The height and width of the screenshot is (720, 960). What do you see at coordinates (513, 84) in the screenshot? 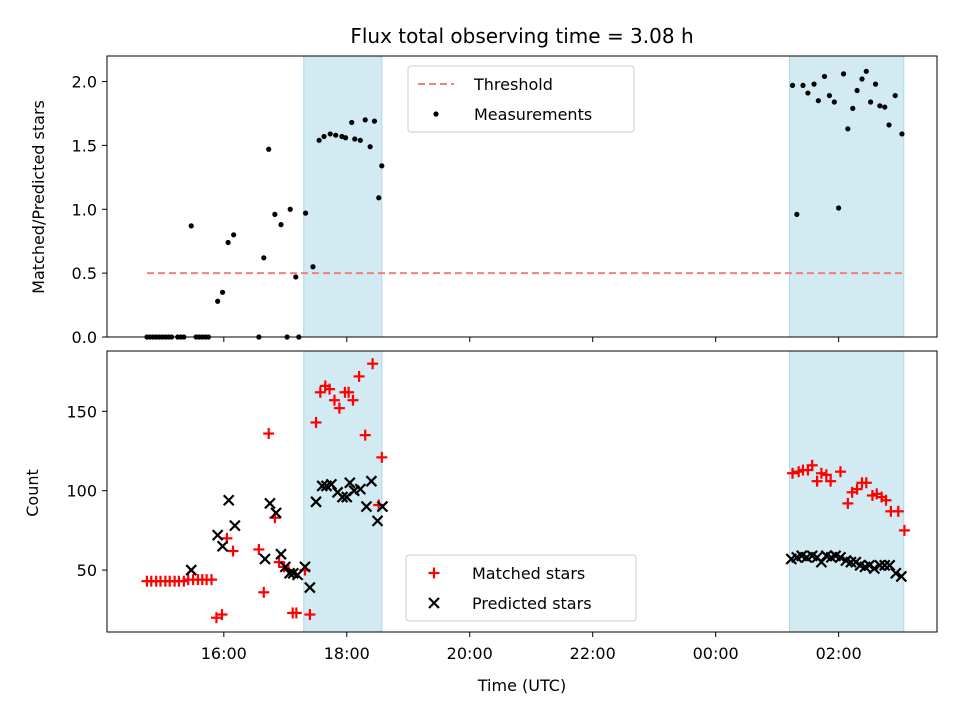
I see `legend-label: Threshold` at bounding box center [513, 84].